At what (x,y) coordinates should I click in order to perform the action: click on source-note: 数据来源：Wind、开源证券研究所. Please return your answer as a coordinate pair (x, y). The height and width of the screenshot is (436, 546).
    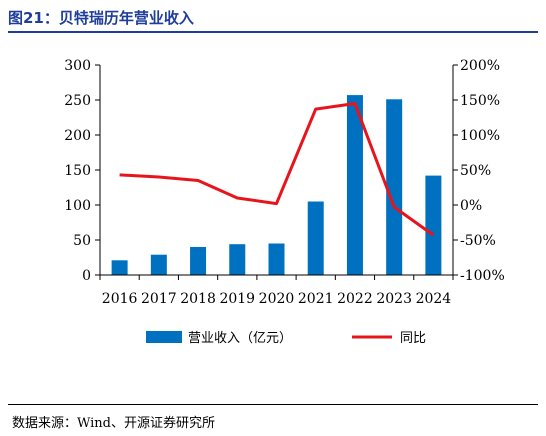
    Looking at the image, I should click on (113, 423).